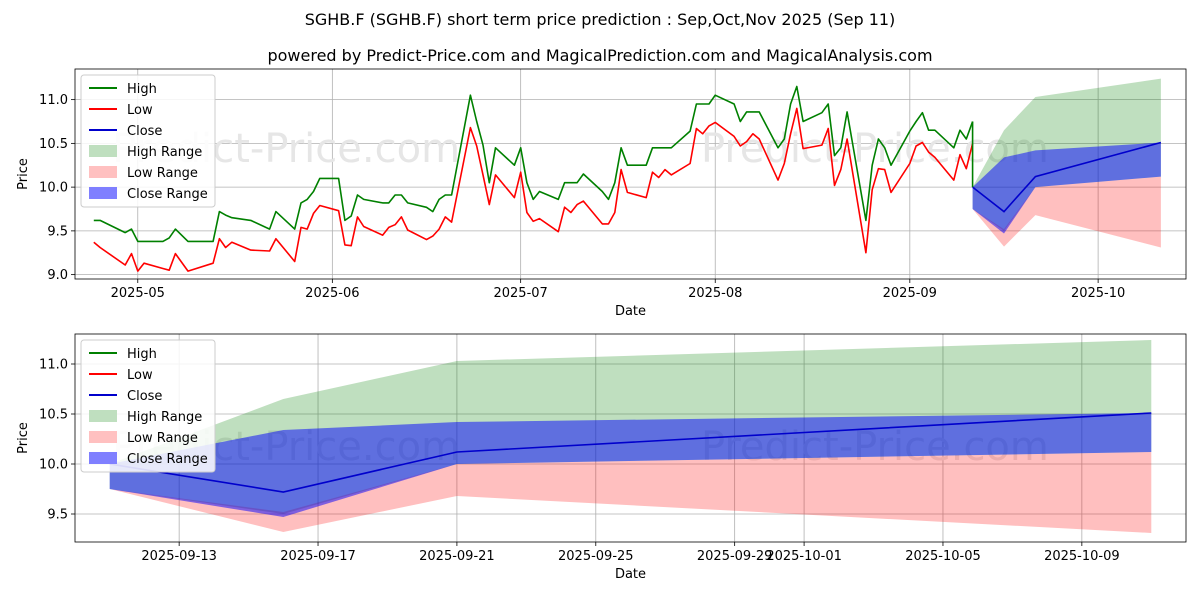 This screenshot has width=1200, height=600. What do you see at coordinates (179, 556) in the screenshot?
I see `x-tick-label: 2025-09-13` at bounding box center [179, 556].